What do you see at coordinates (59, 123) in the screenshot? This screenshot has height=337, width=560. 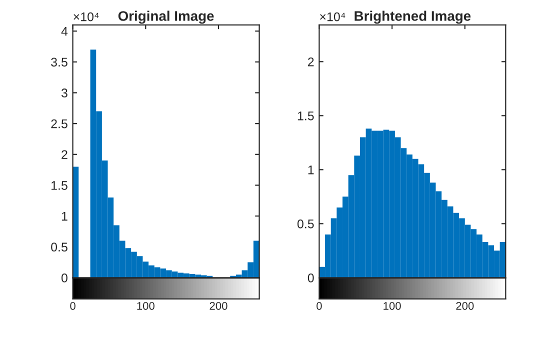 I see `y-tick-label: 2.5` at bounding box center [59, 123].